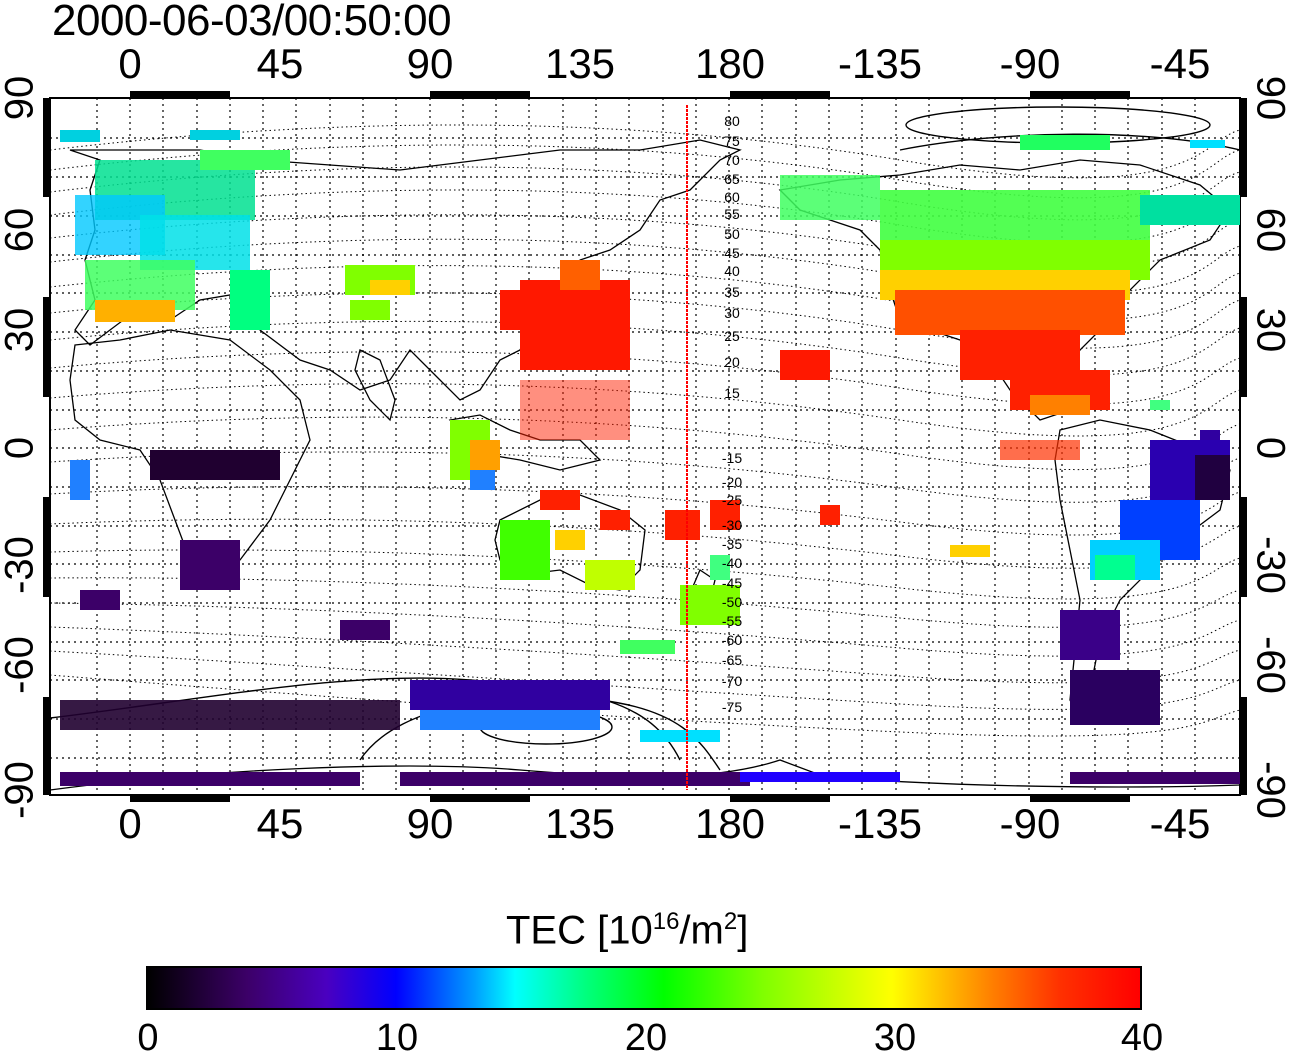  Describe the element at coordinates (129, 64) in the screenshot. I see `lon-tick-top-0: 0` at that location.